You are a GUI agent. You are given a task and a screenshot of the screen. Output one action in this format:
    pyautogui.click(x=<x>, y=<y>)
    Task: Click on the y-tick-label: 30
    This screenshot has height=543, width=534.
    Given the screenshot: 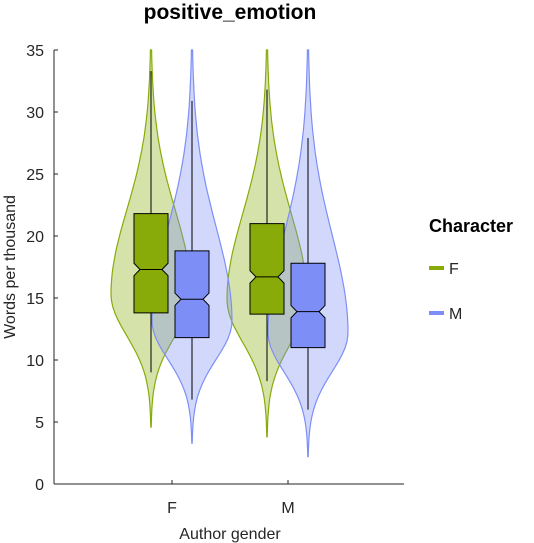 What is the action you would take?
    pyautogui.click(x=35, y=113)
    